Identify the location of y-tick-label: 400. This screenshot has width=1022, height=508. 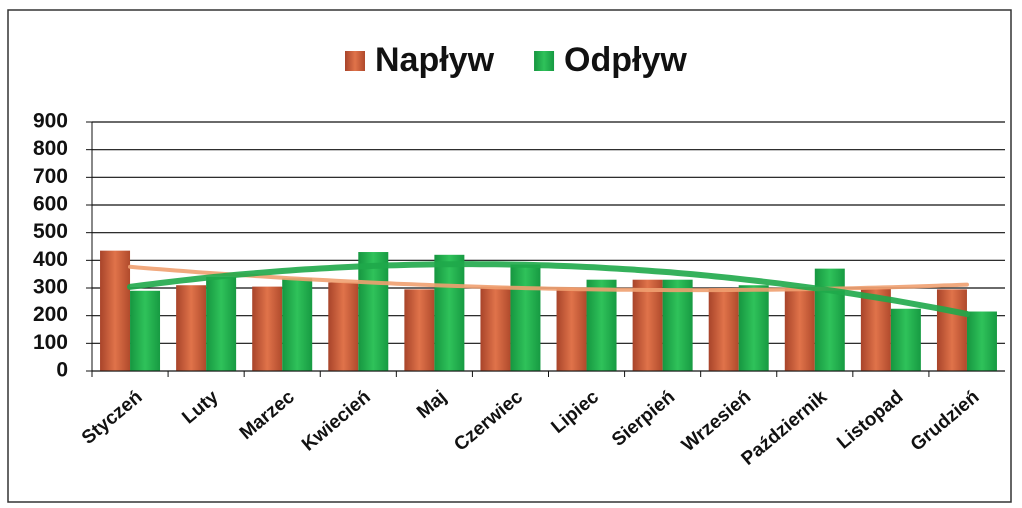
(50, 259).